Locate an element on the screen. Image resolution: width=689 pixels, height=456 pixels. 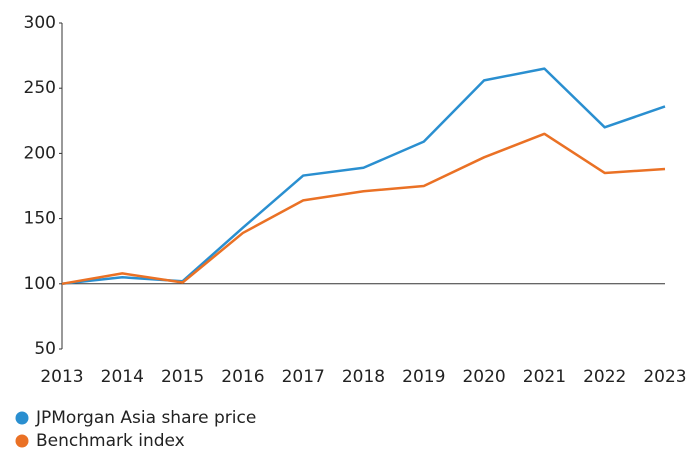
x-tick-label: 2018 is located at coordinates (363, 377).